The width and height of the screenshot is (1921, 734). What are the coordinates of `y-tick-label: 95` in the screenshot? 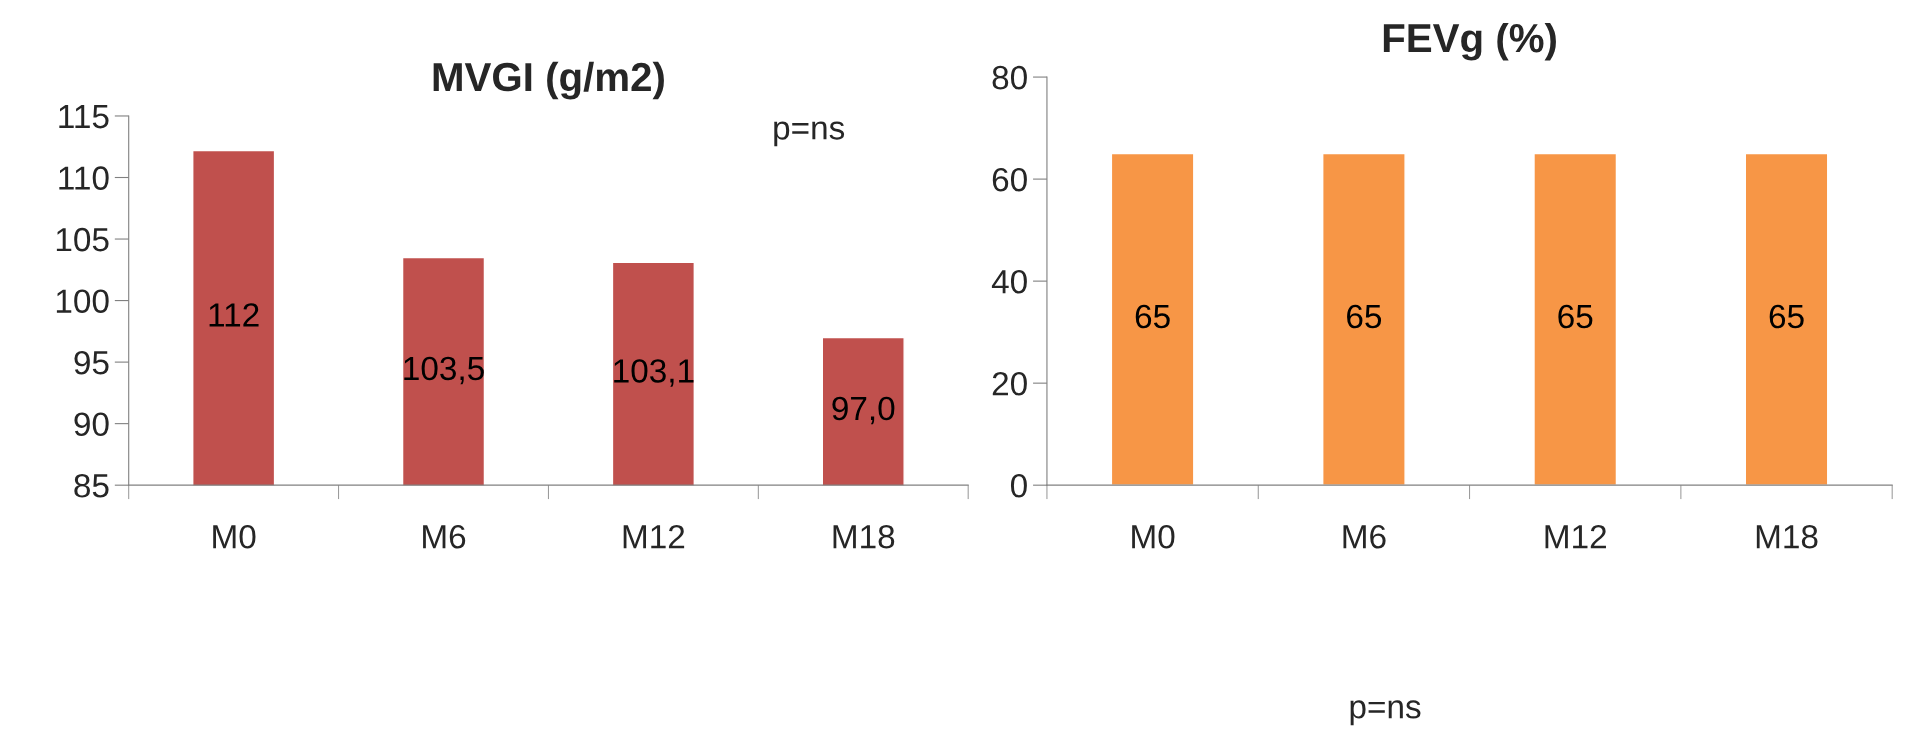 It's located at (91, 362).